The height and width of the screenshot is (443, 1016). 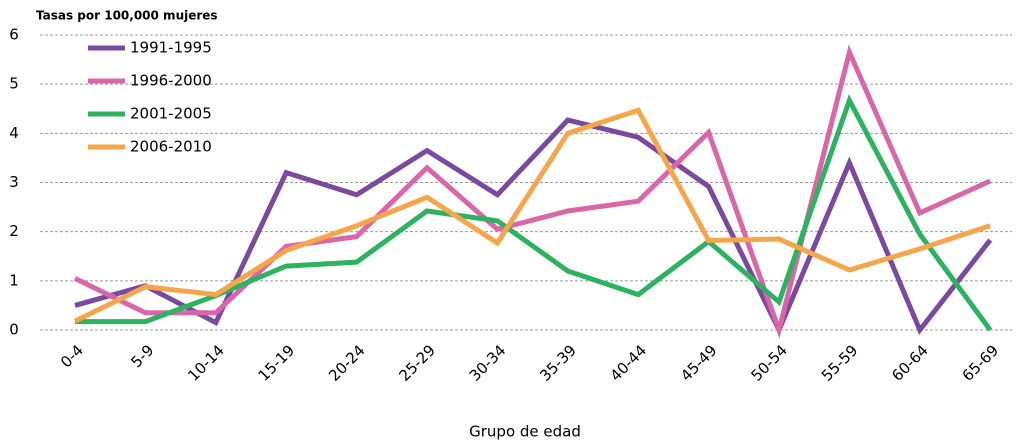 I want to click on y-tick-label: 6, so click(x=14, y=35).